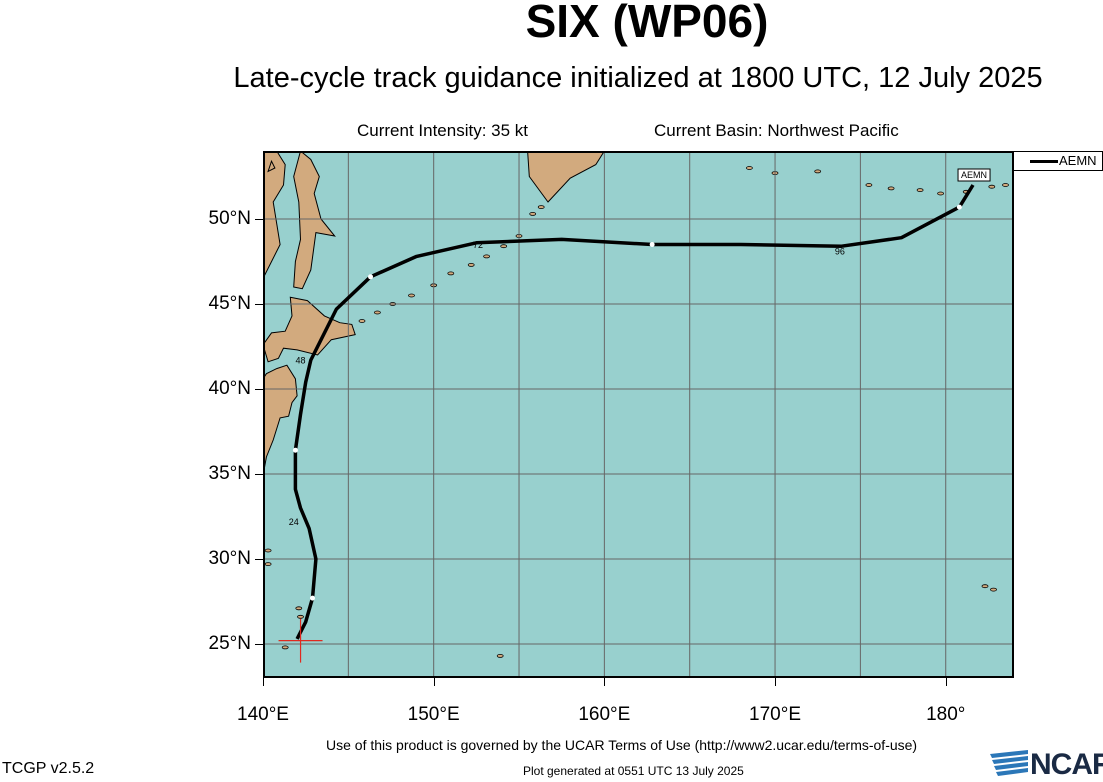 Image resolution: width=1103 pixels, height=782 pixels. Describe the element at coordinates (263, 714) in the screenshot. I see `lon-tick-label: 140°E` at that location.